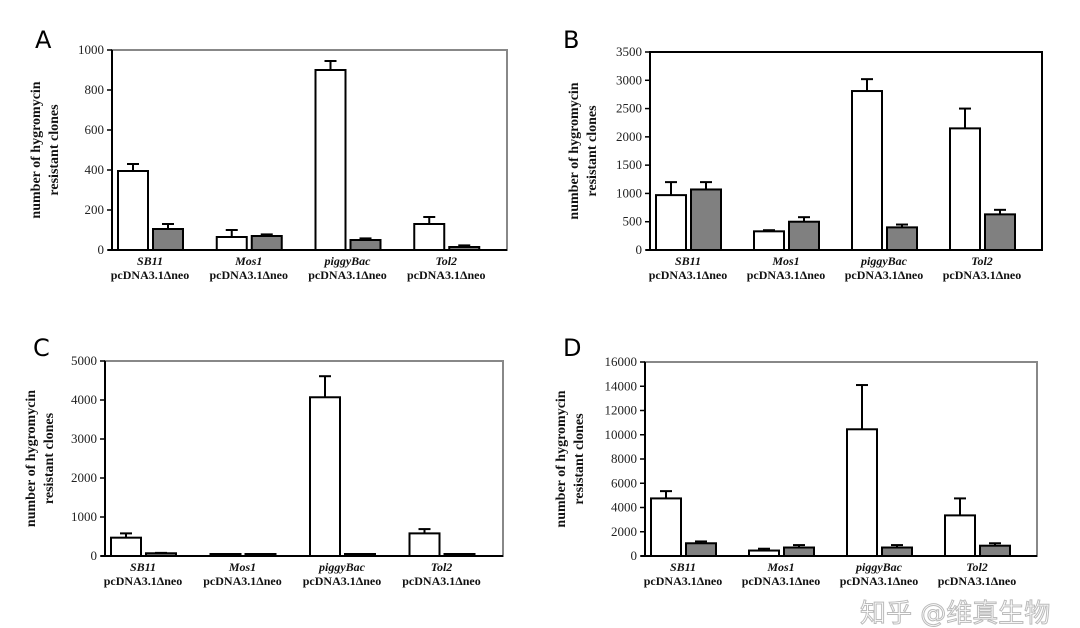  What do you see at coordinates (95, 169) in the screenshot?
I see `y-tick-label: 400` at bounding box center [95, 169].